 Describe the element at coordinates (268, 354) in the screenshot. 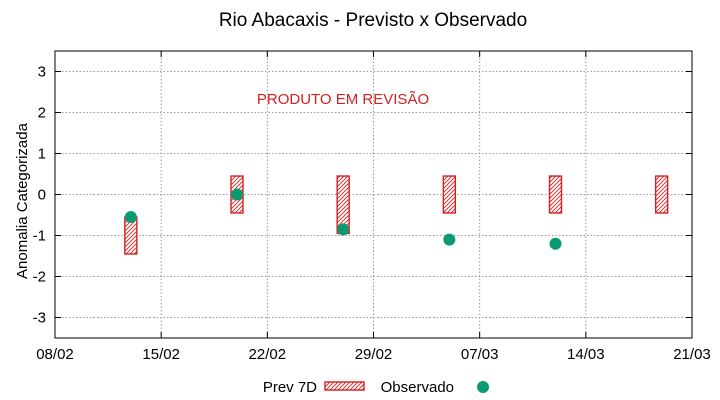

I see `x-tick-label: 22/02` at that location.